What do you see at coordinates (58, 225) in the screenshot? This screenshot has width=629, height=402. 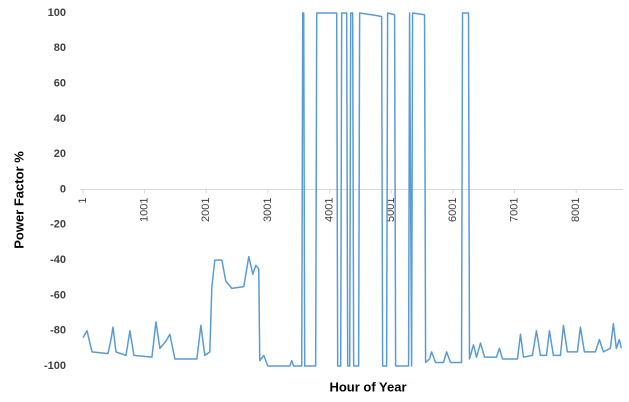 I see `y-tick-label: -20` at bounding box center [58, 225].